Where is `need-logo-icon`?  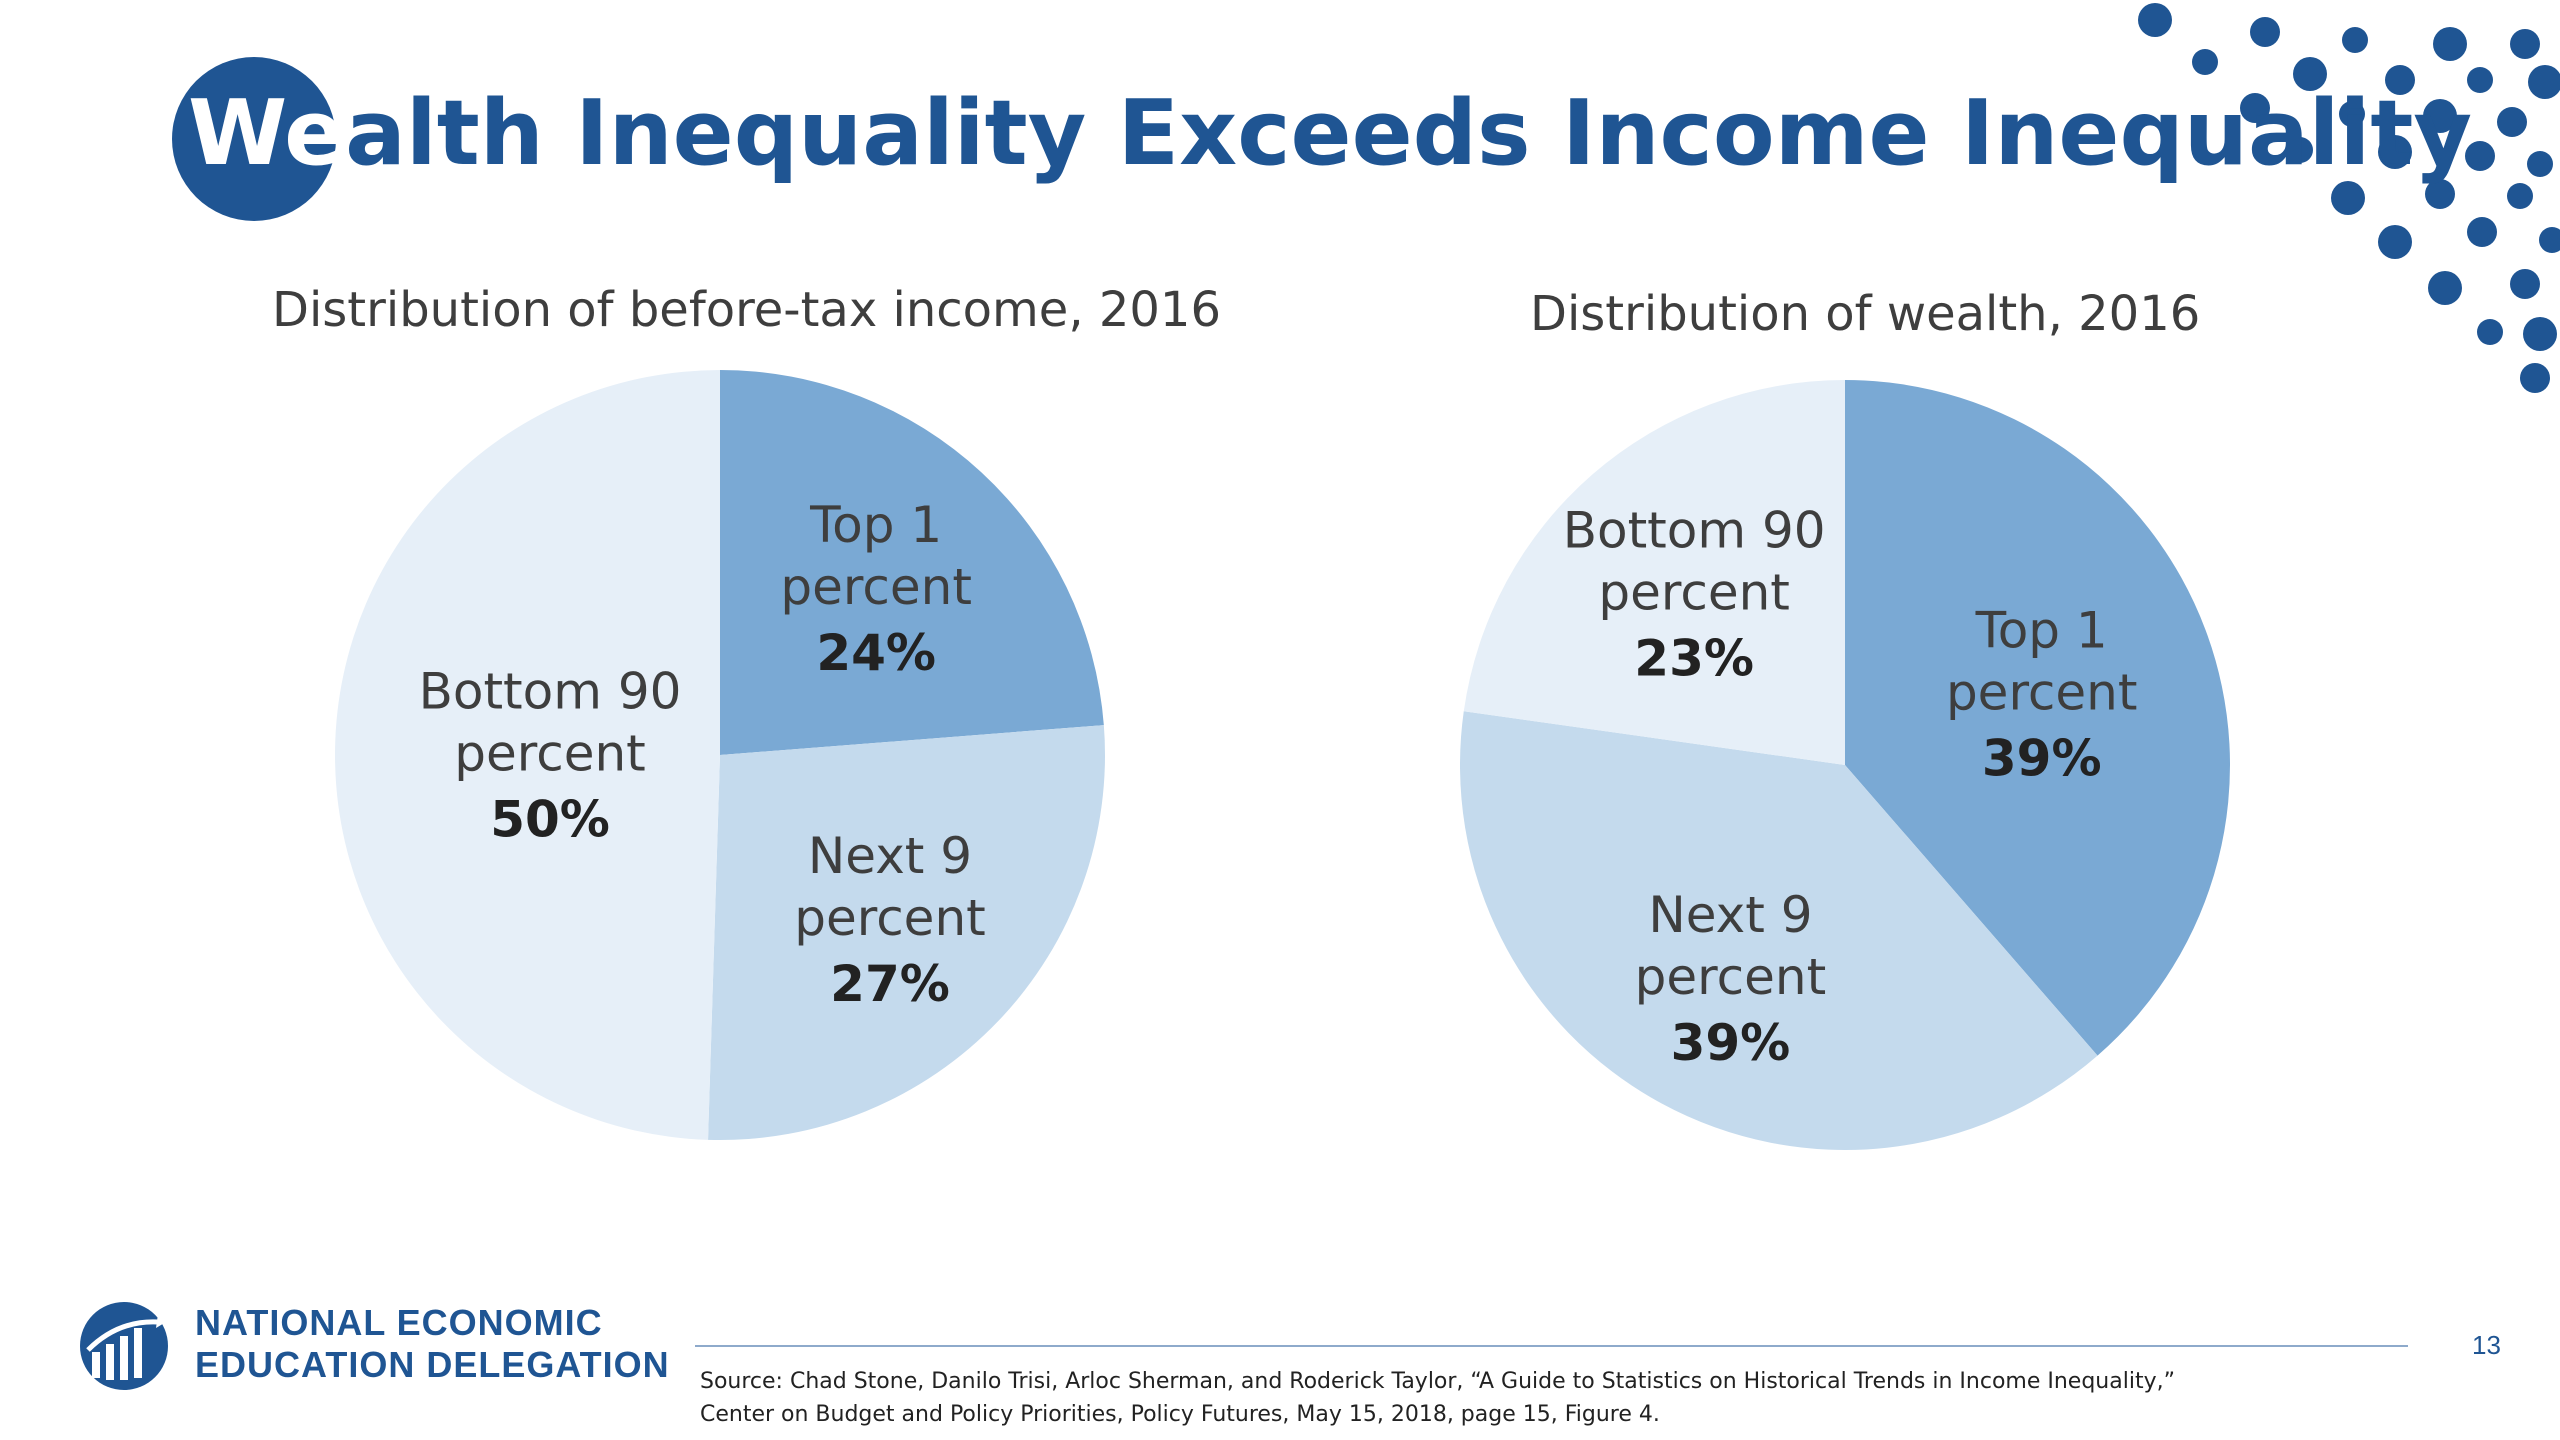 need-logo-icon is located at coordinates (124, 1346).